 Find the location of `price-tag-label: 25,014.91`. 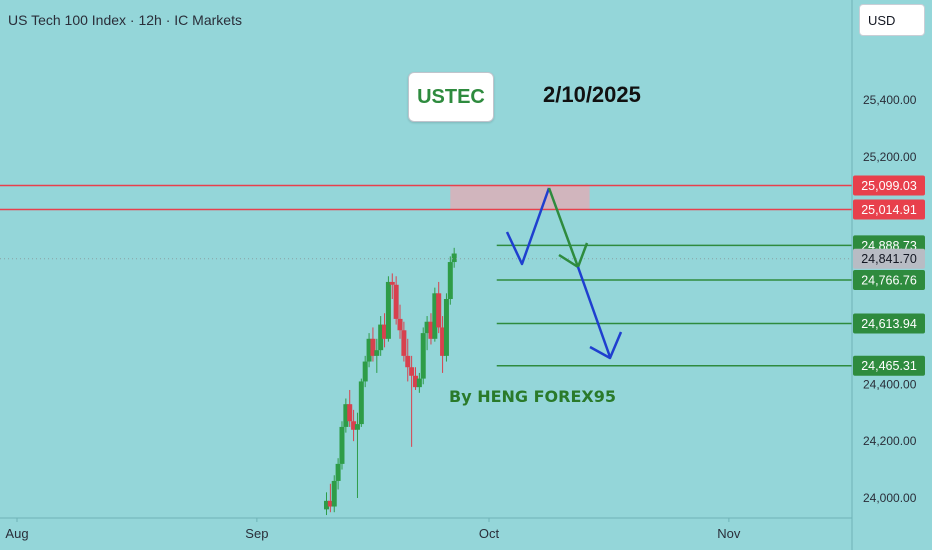

price-tag-label: 25,014.91 is located at coordinates (889, 210).